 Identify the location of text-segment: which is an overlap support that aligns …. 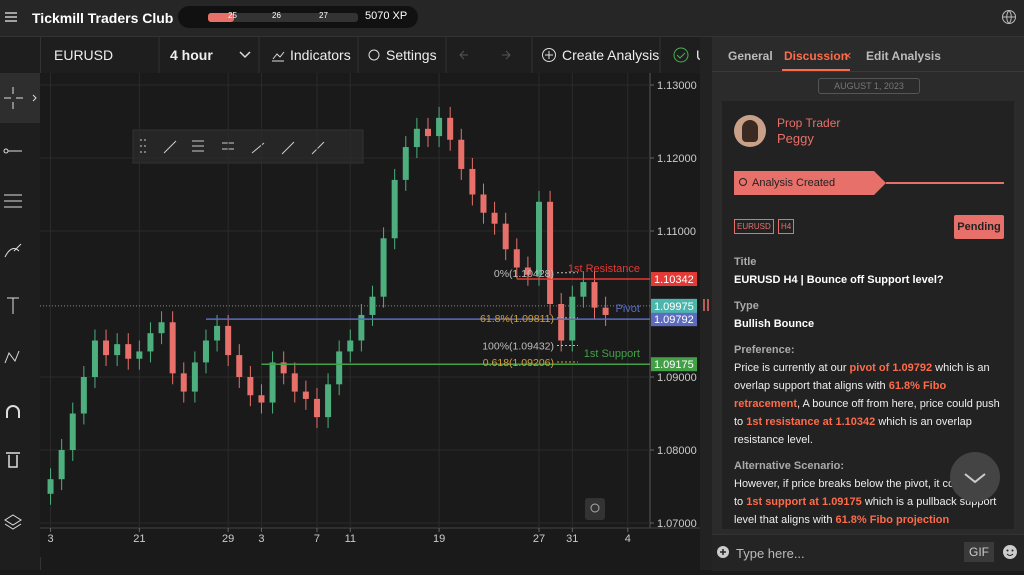
(862, 377).